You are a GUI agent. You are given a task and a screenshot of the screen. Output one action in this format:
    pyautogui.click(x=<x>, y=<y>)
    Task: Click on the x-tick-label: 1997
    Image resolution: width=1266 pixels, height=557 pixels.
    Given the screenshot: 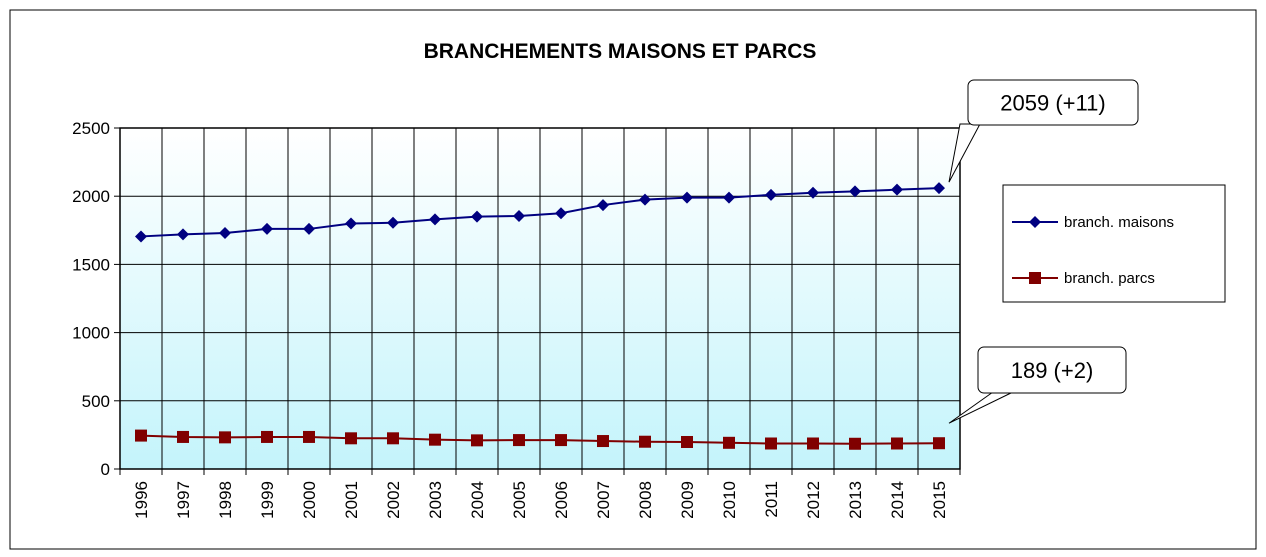 What is the action you would take?
    pyautogui.click(x=183, y=500)
    